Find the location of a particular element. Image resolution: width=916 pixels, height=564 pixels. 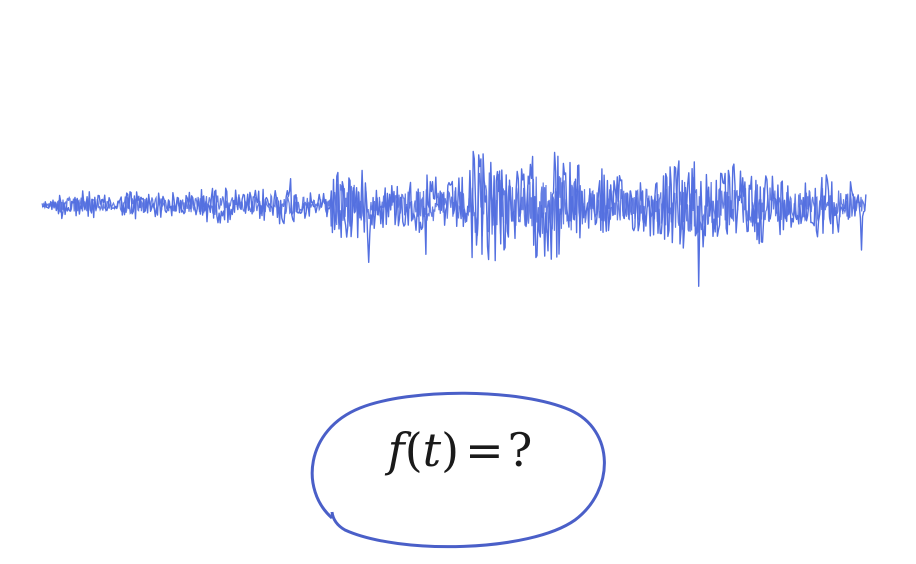

formula-open-paren: ( is located at coordinates (413, 450).